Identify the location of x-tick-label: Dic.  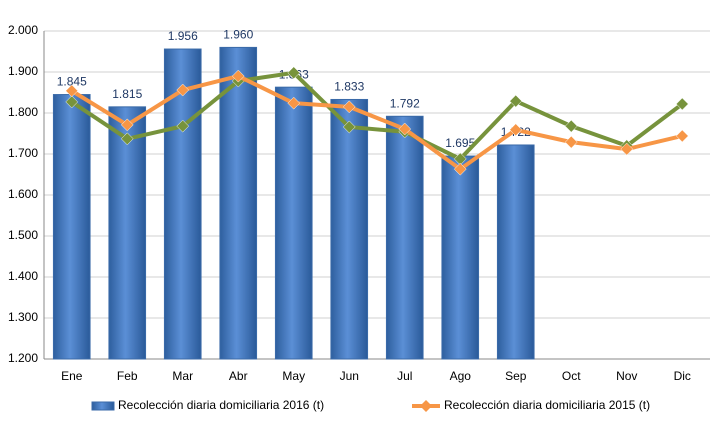
(682, 376).